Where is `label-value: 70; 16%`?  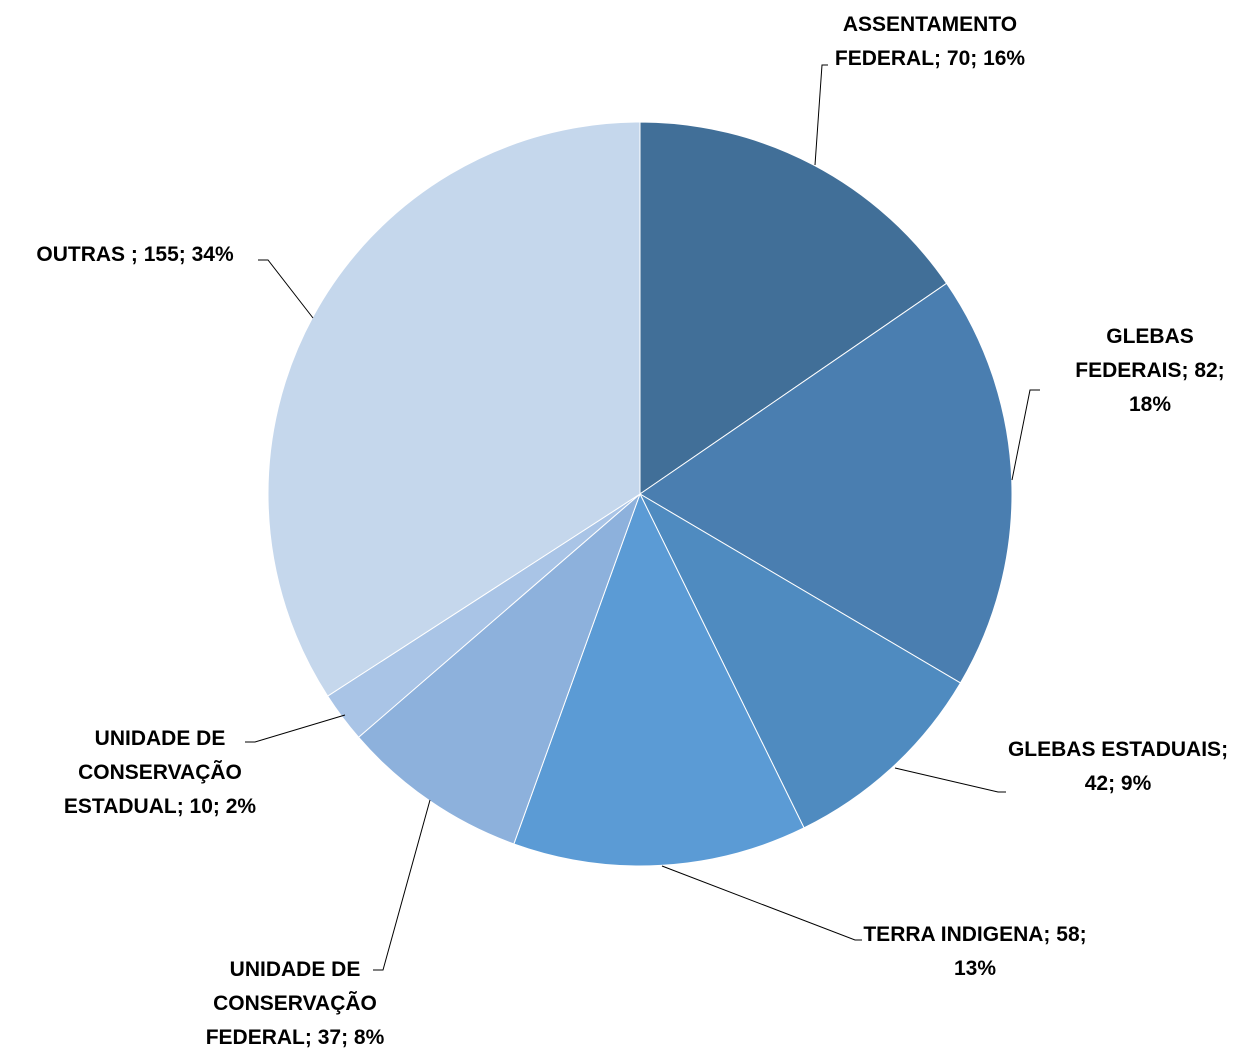
label-value: 70; 16% is located at coordinates (986, 58).